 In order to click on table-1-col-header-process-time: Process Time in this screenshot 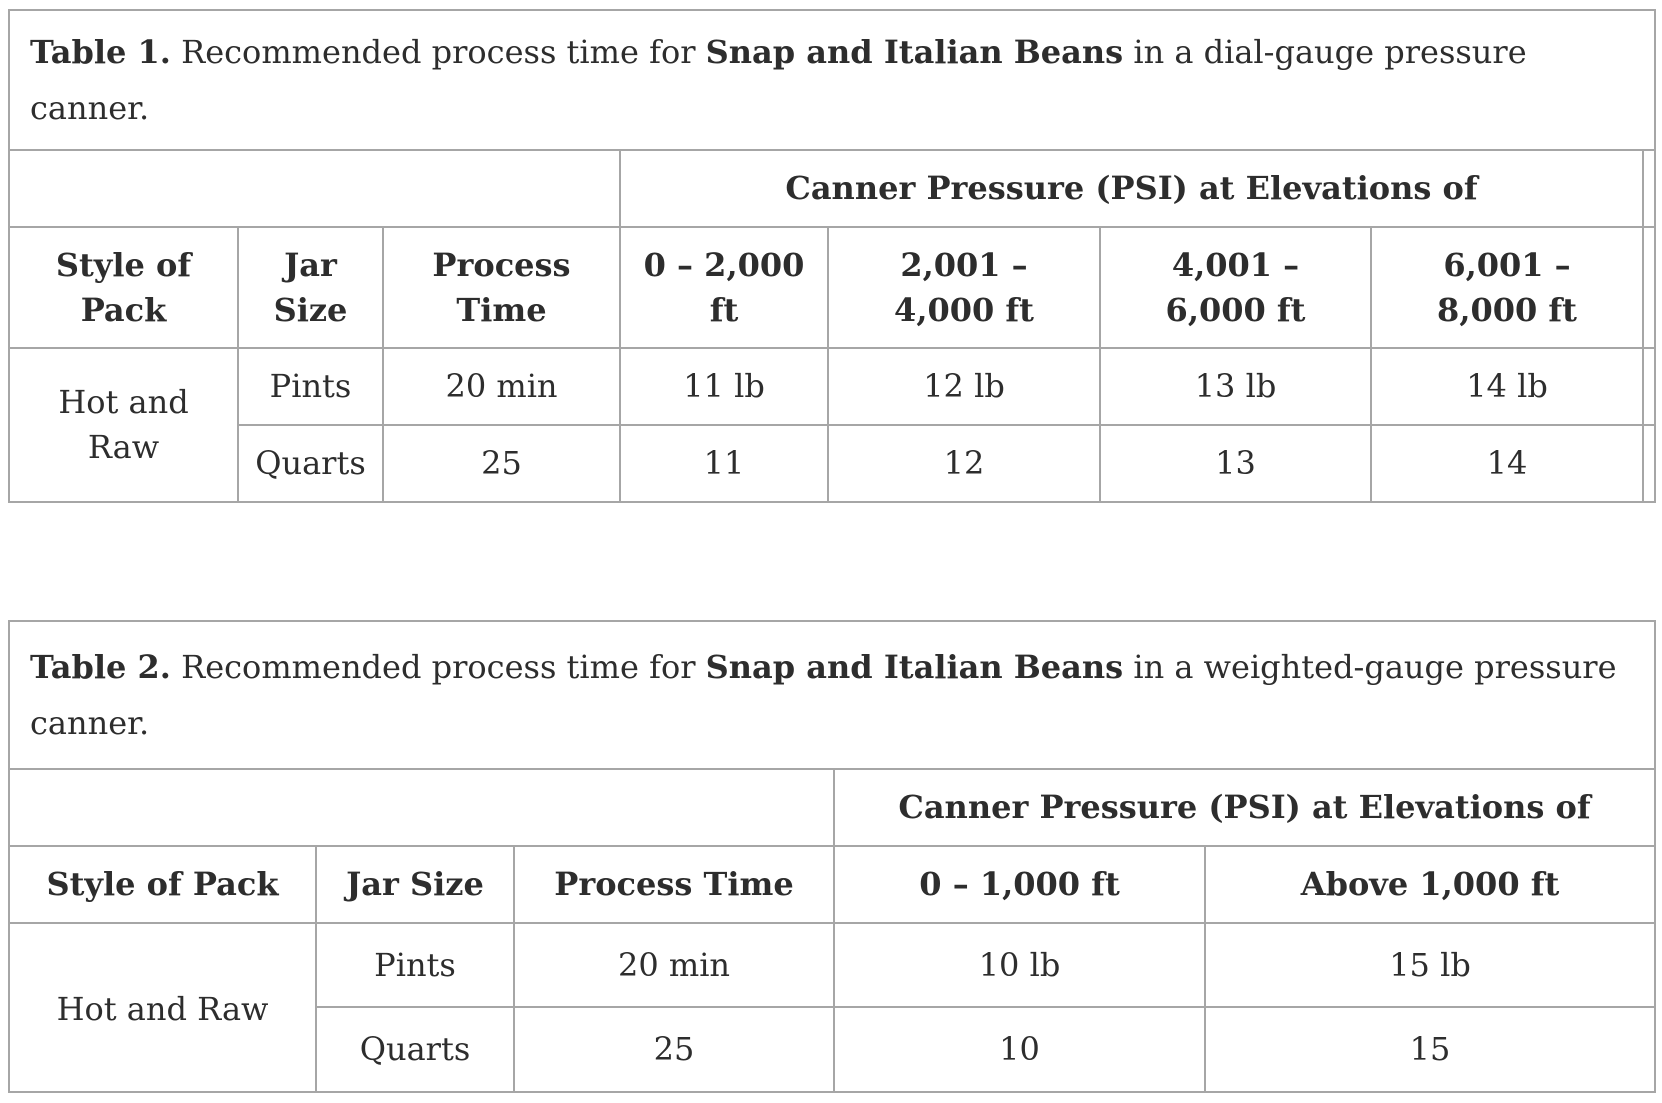, I will do `click(501, 287)`.